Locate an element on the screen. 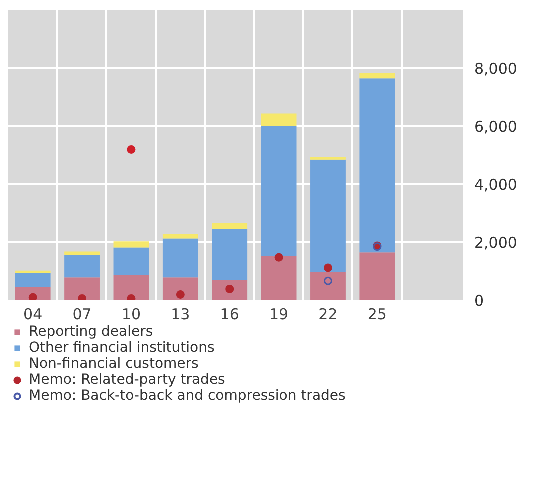 The image size is (558, 487). legend-label: Non-financial customers is located at coordinates (114, 364).